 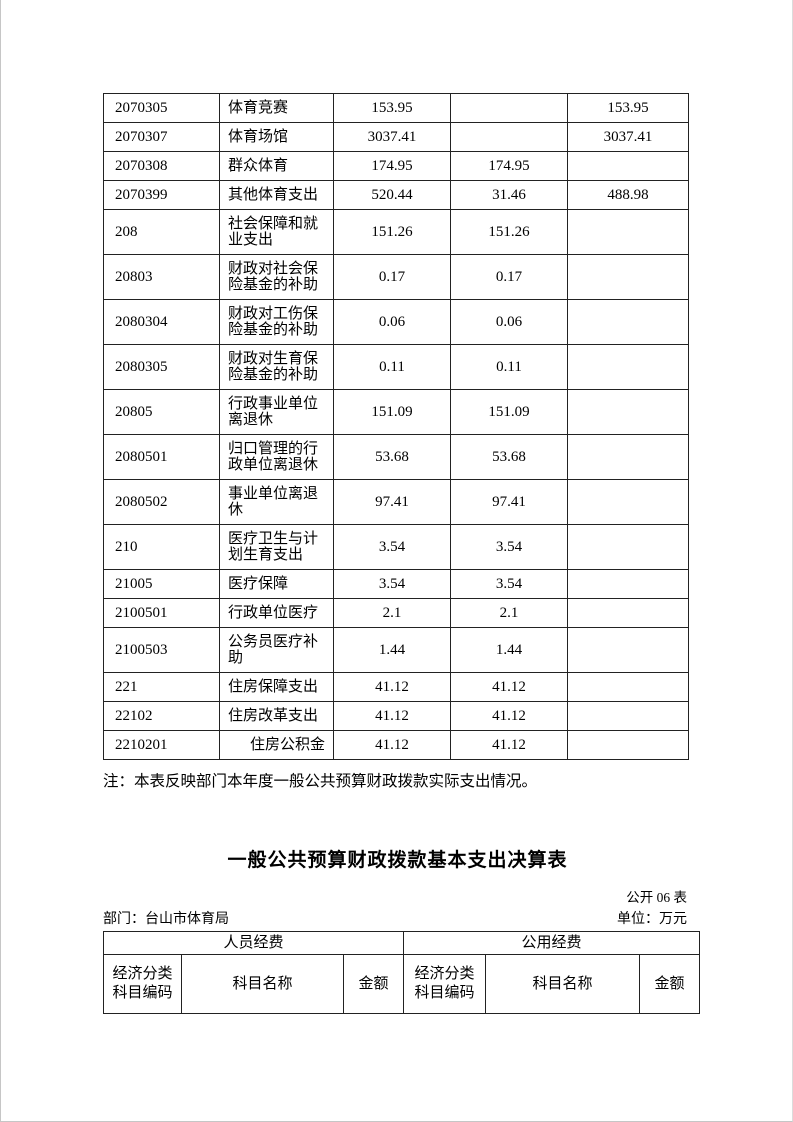 I want to click on subject-name-header-personnel: 科目名称, so click(x=262, y=984).